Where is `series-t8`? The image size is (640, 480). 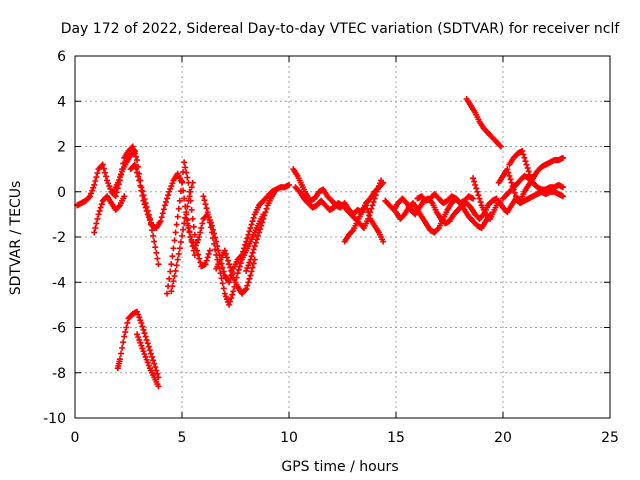 series-t8 is located at coordinates (182, 237).